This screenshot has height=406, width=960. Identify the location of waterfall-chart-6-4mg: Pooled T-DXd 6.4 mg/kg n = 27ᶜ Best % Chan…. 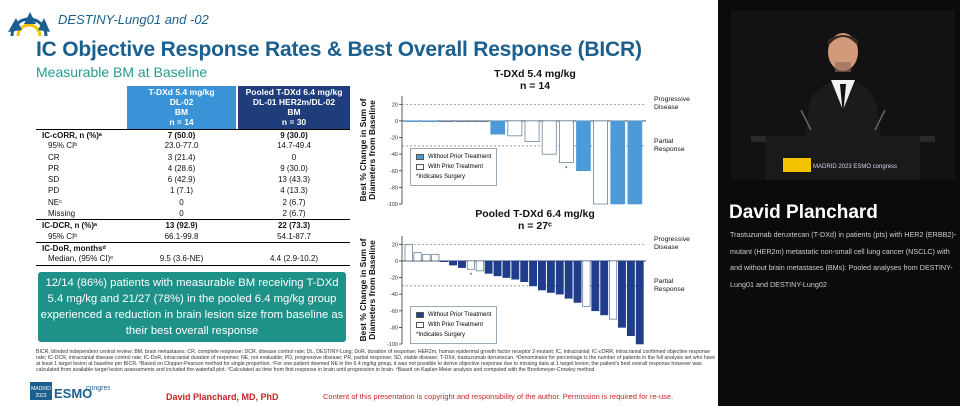
(538, 278).